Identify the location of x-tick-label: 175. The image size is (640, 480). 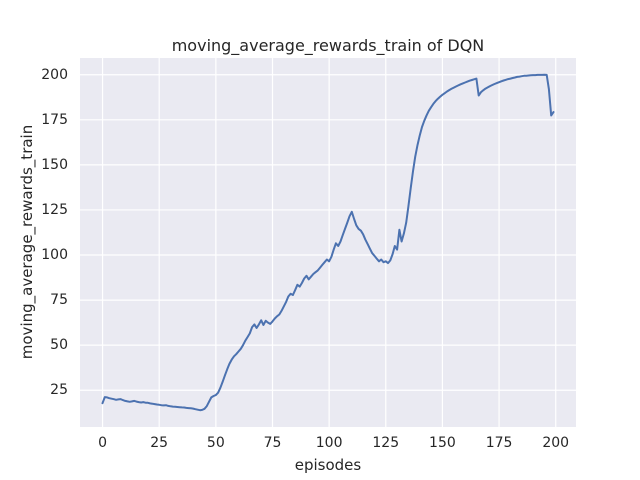
(499, 443).